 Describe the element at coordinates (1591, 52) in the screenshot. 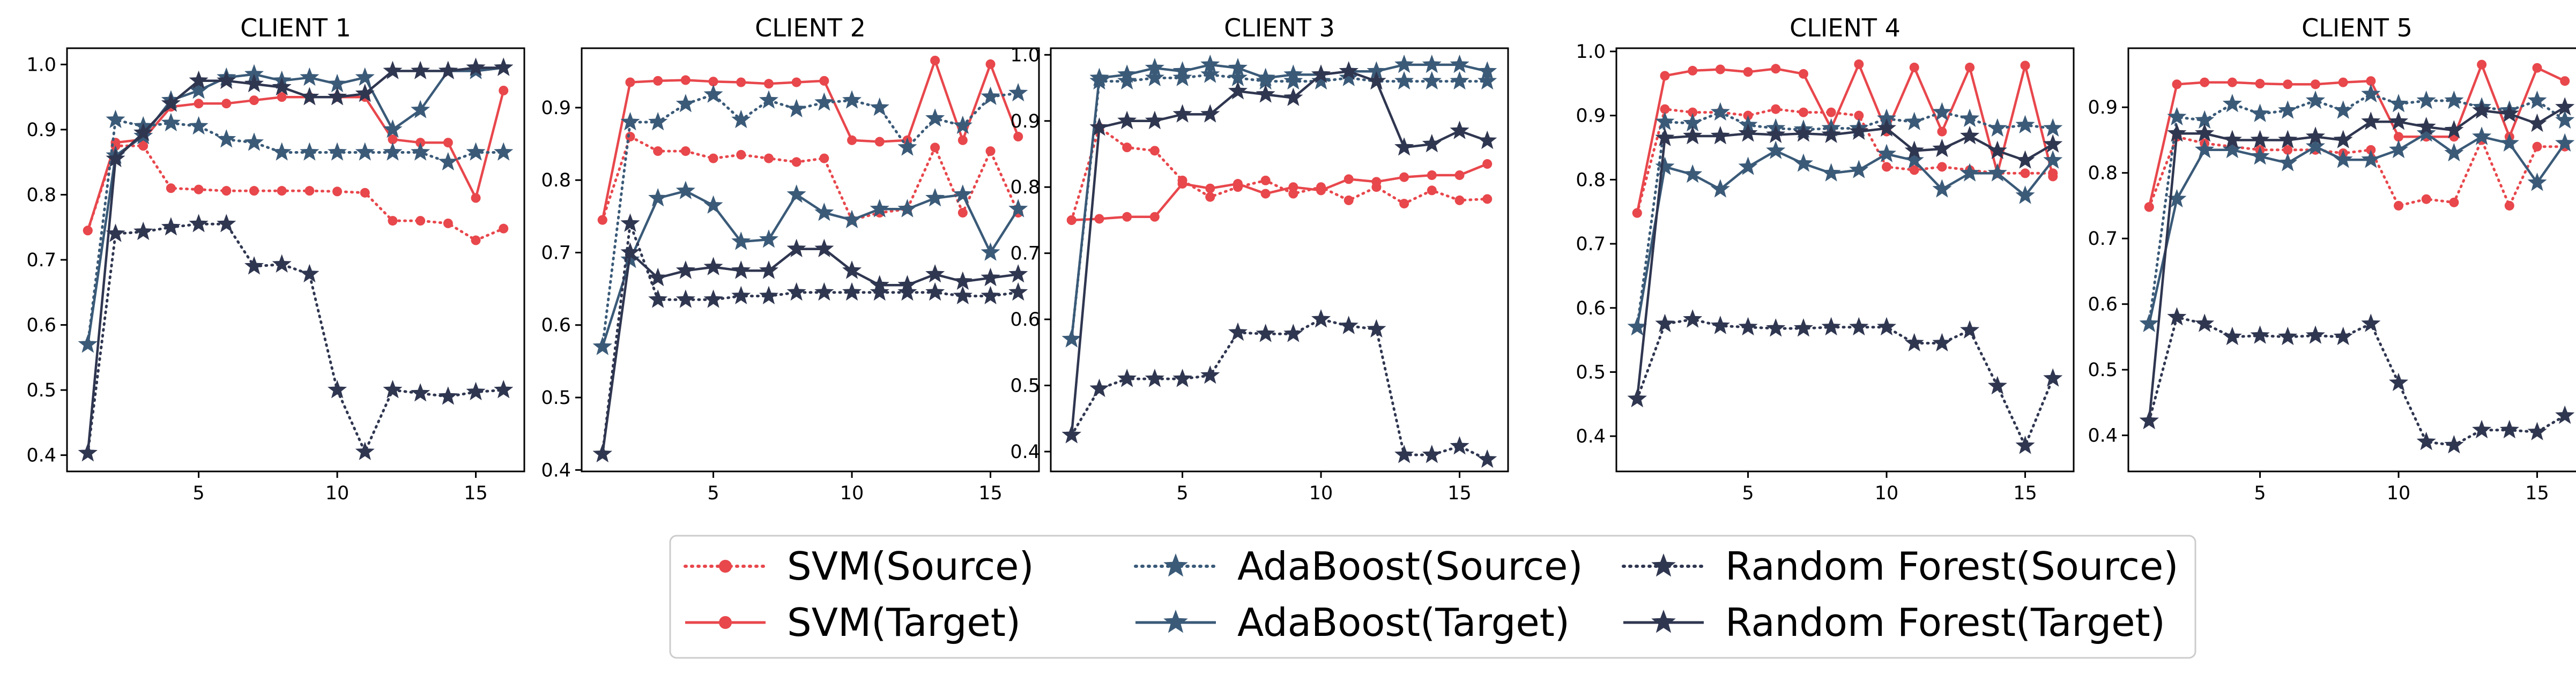

I see `y-tick-label: 1.0` at that location.